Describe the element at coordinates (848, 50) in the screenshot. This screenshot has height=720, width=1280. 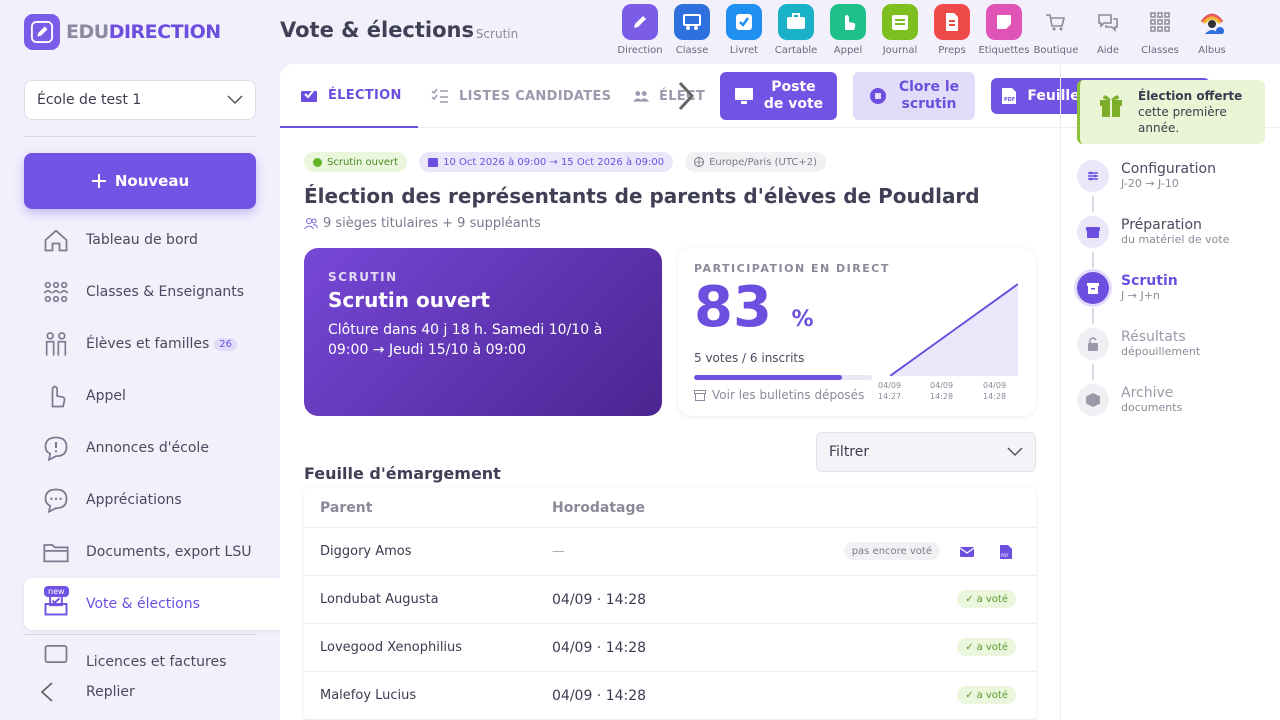
I see `app-label: Appel` at that location.